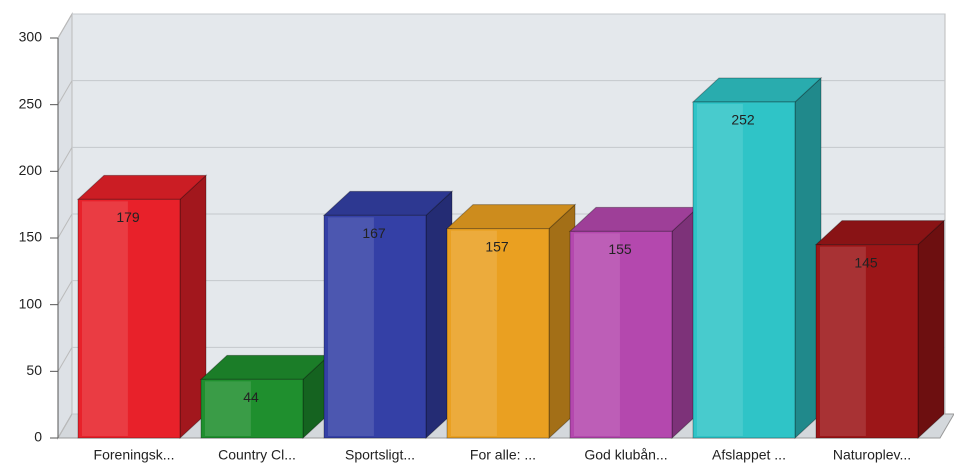  Describe the element at coordinates (374, 233) in the screenshot. I see `value-label: 167` at that location.